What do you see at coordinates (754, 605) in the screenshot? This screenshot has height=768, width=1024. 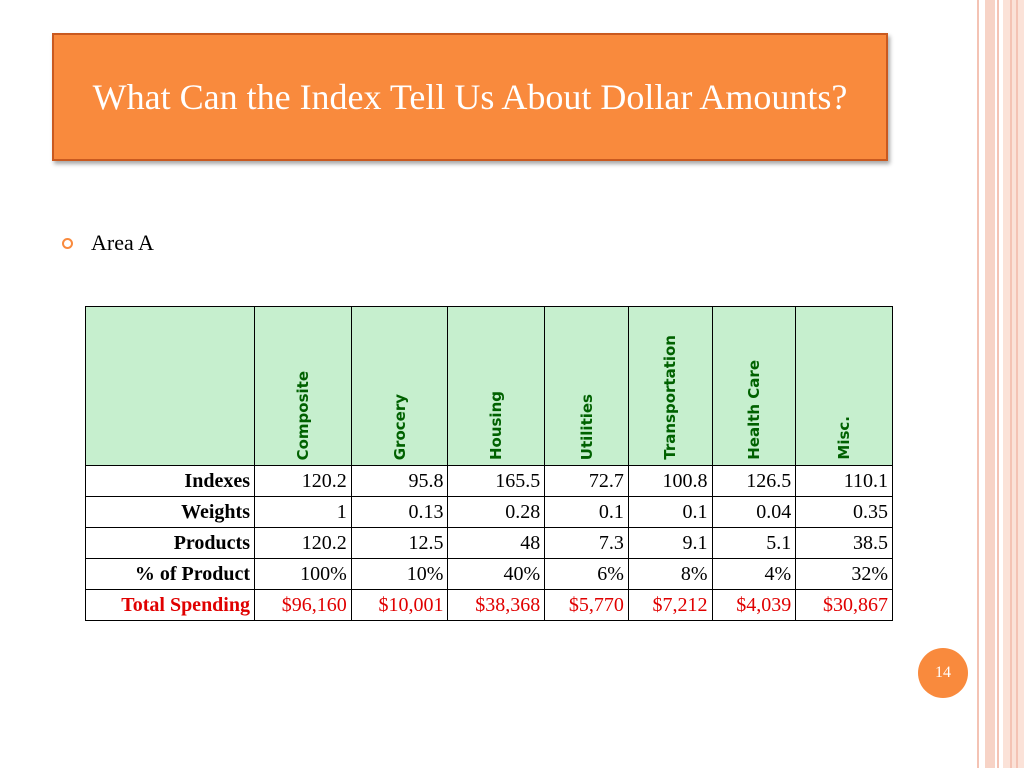 I see `table-cell: $4,039` at bounding box center [754, 605].